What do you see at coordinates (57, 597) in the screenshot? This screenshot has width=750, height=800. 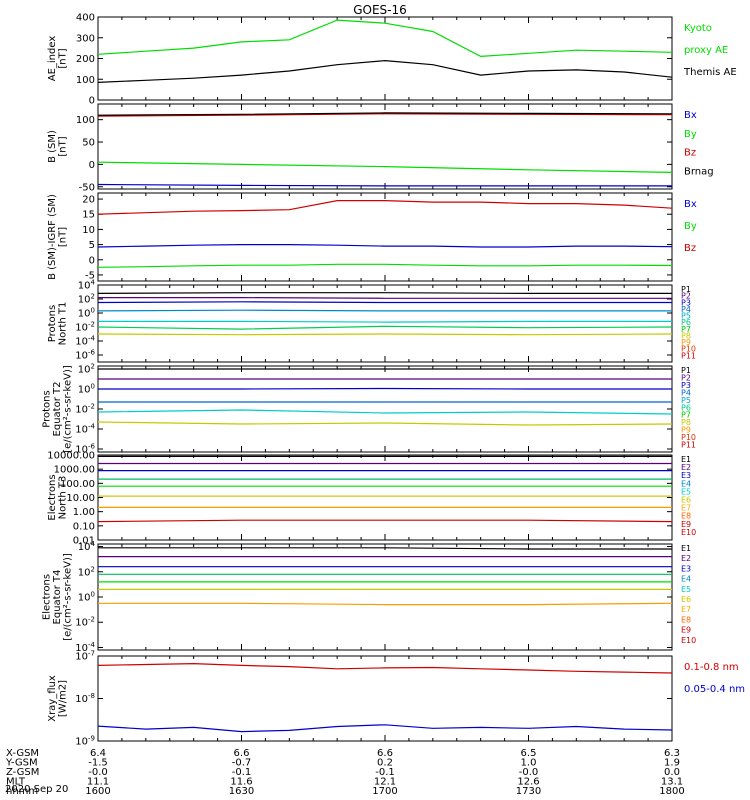 I see `y-axis-label: Equator T4` at bounding box center [57, 597].